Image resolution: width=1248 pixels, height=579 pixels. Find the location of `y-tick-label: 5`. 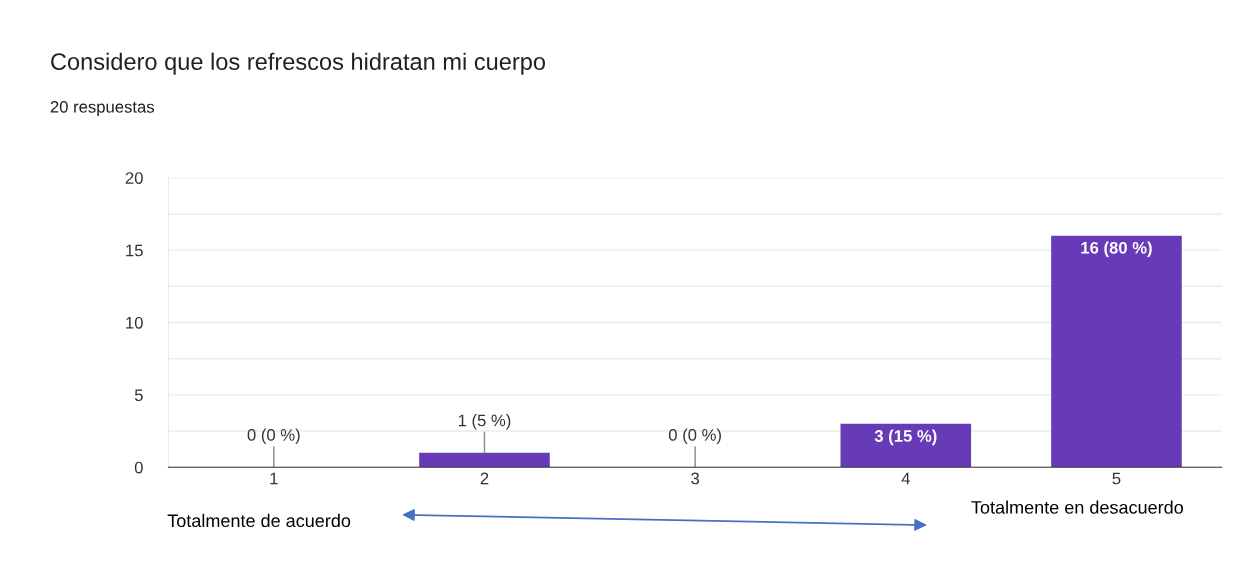

y-tick-label: 5 is located at coordinates (138, 395).